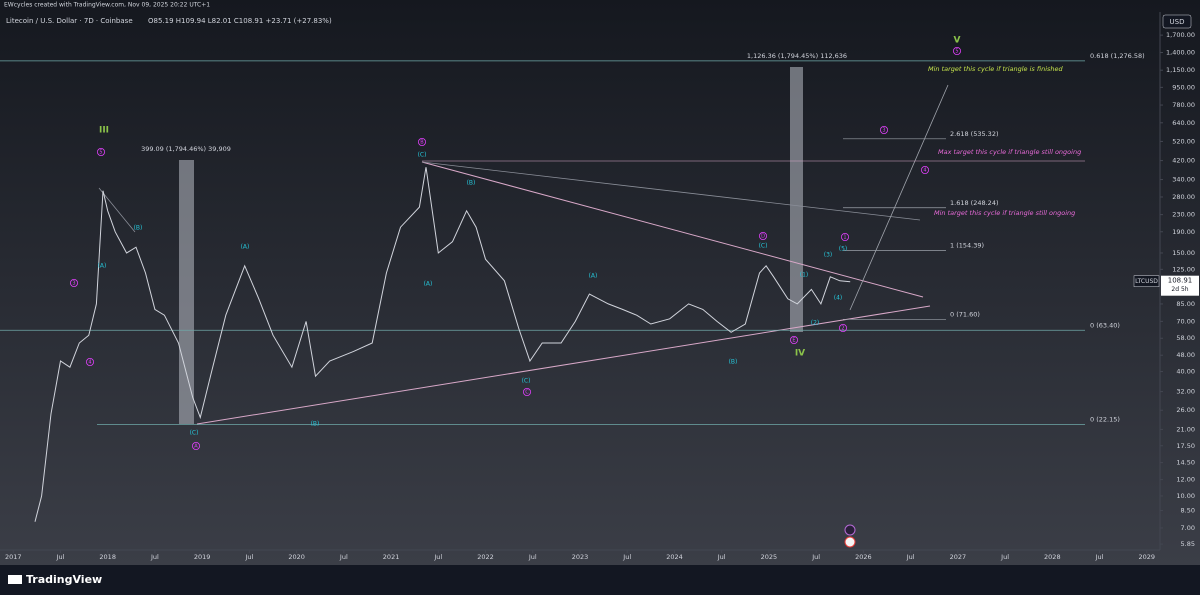 Image resolution: width=1200 pixels, height=595 pixels. I want to click on wave-label: C, so click(527, 393).